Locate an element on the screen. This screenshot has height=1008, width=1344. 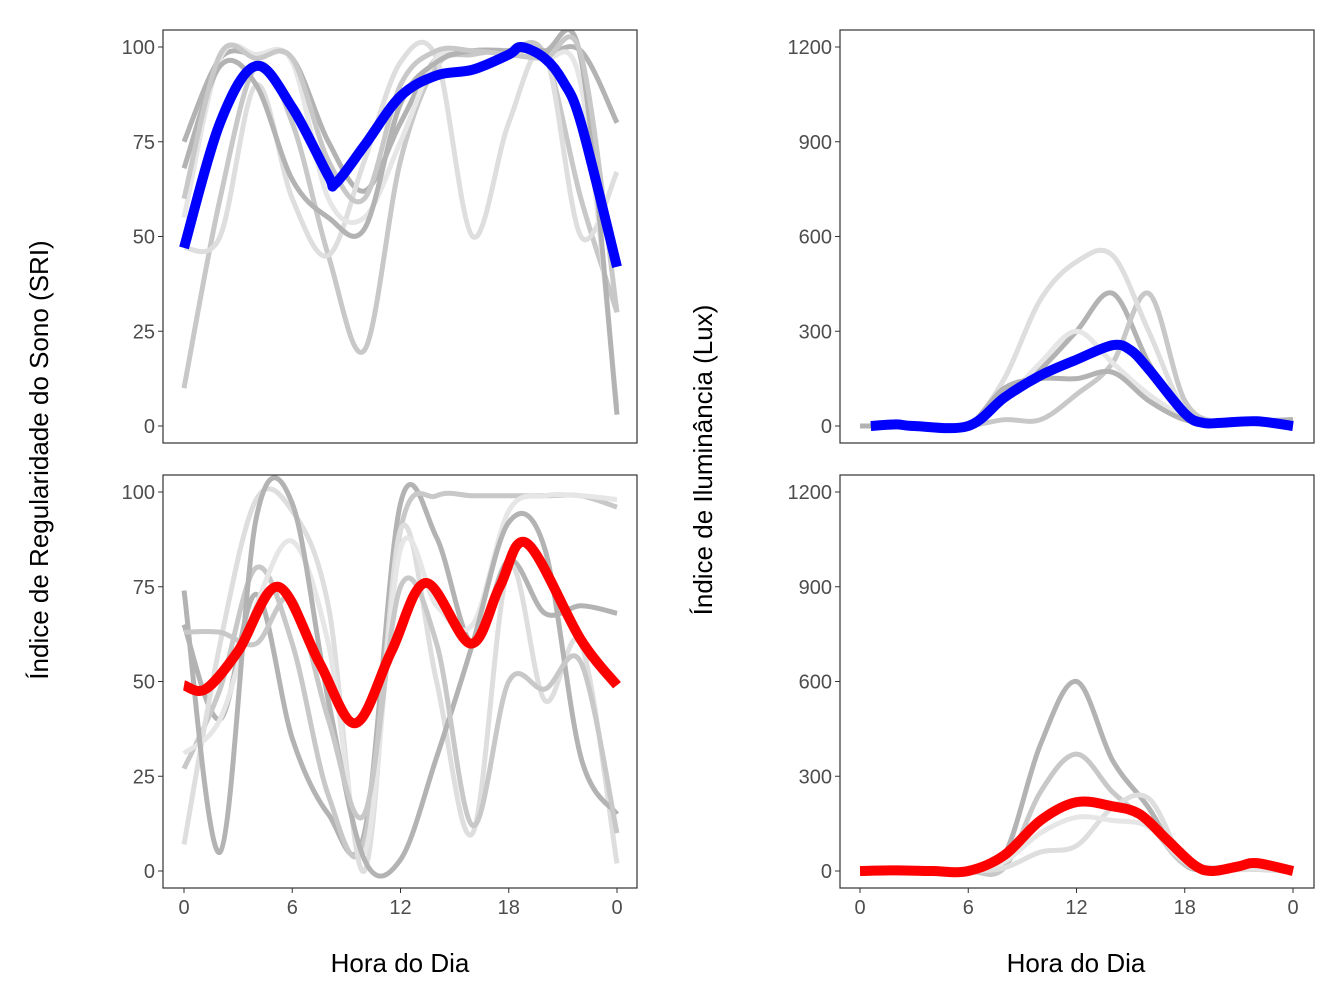
x-axis-title-right: Hora do Dia is located at coordinates (1076, 963).